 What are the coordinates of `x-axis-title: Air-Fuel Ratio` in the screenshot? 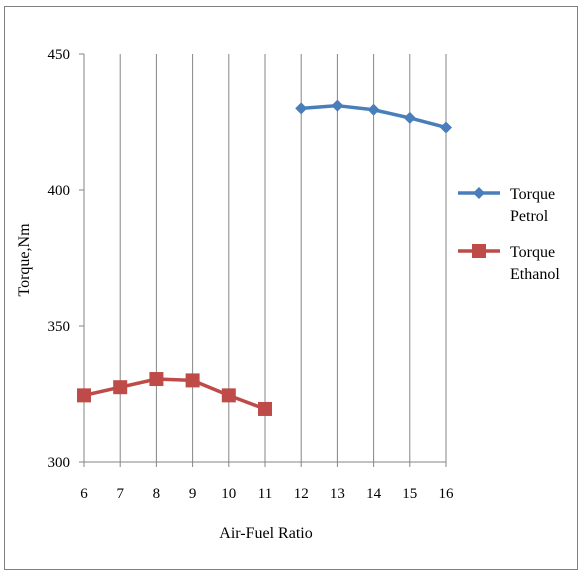 It's located at (265, 533).